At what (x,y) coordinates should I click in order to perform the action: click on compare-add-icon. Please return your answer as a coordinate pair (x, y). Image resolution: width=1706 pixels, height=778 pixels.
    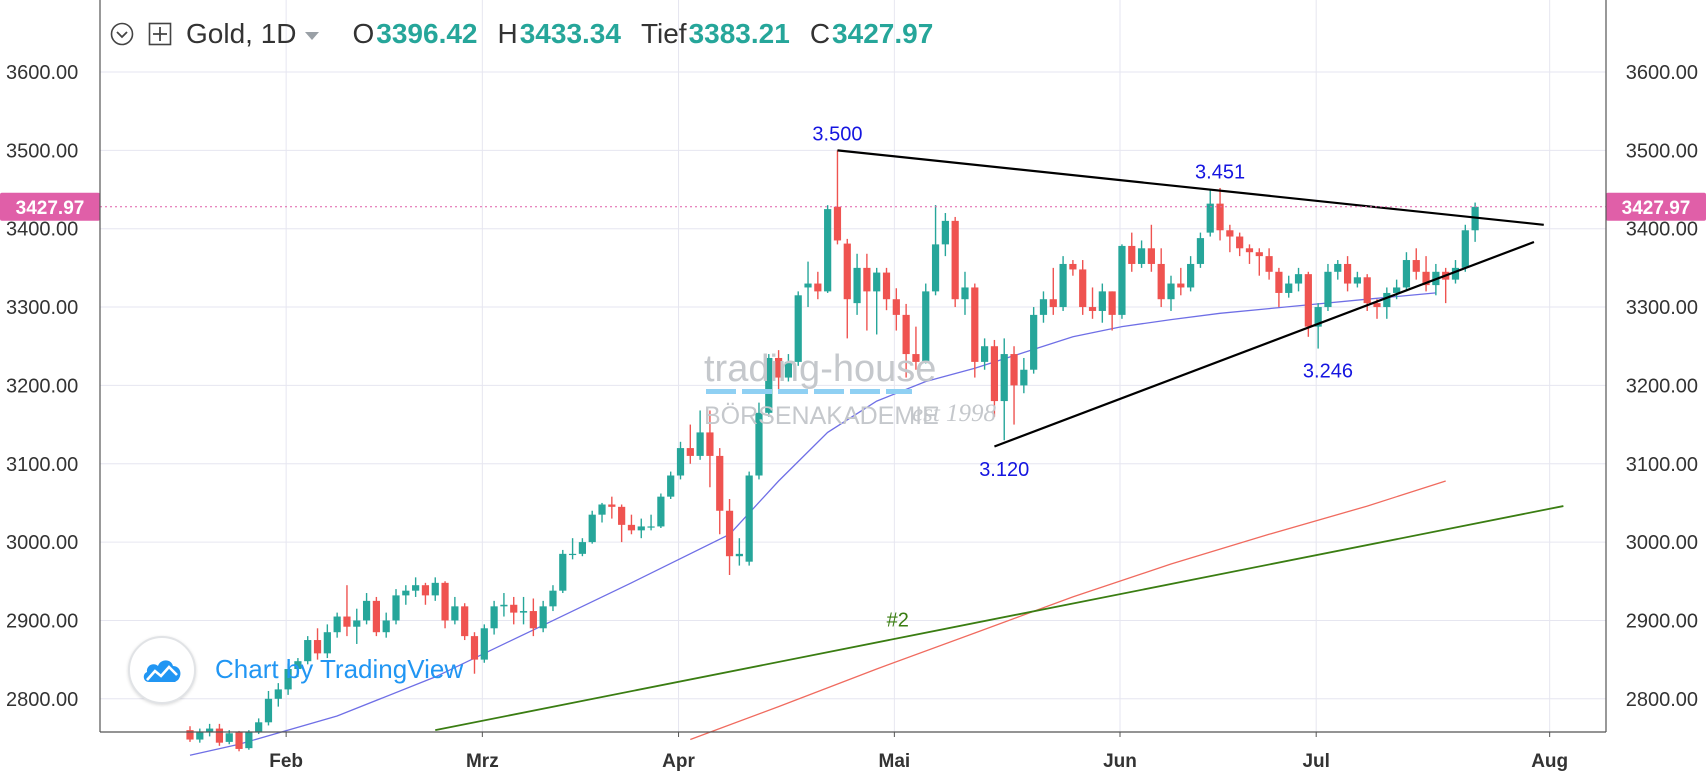
    Looking at the image, I should click on (160, 34).